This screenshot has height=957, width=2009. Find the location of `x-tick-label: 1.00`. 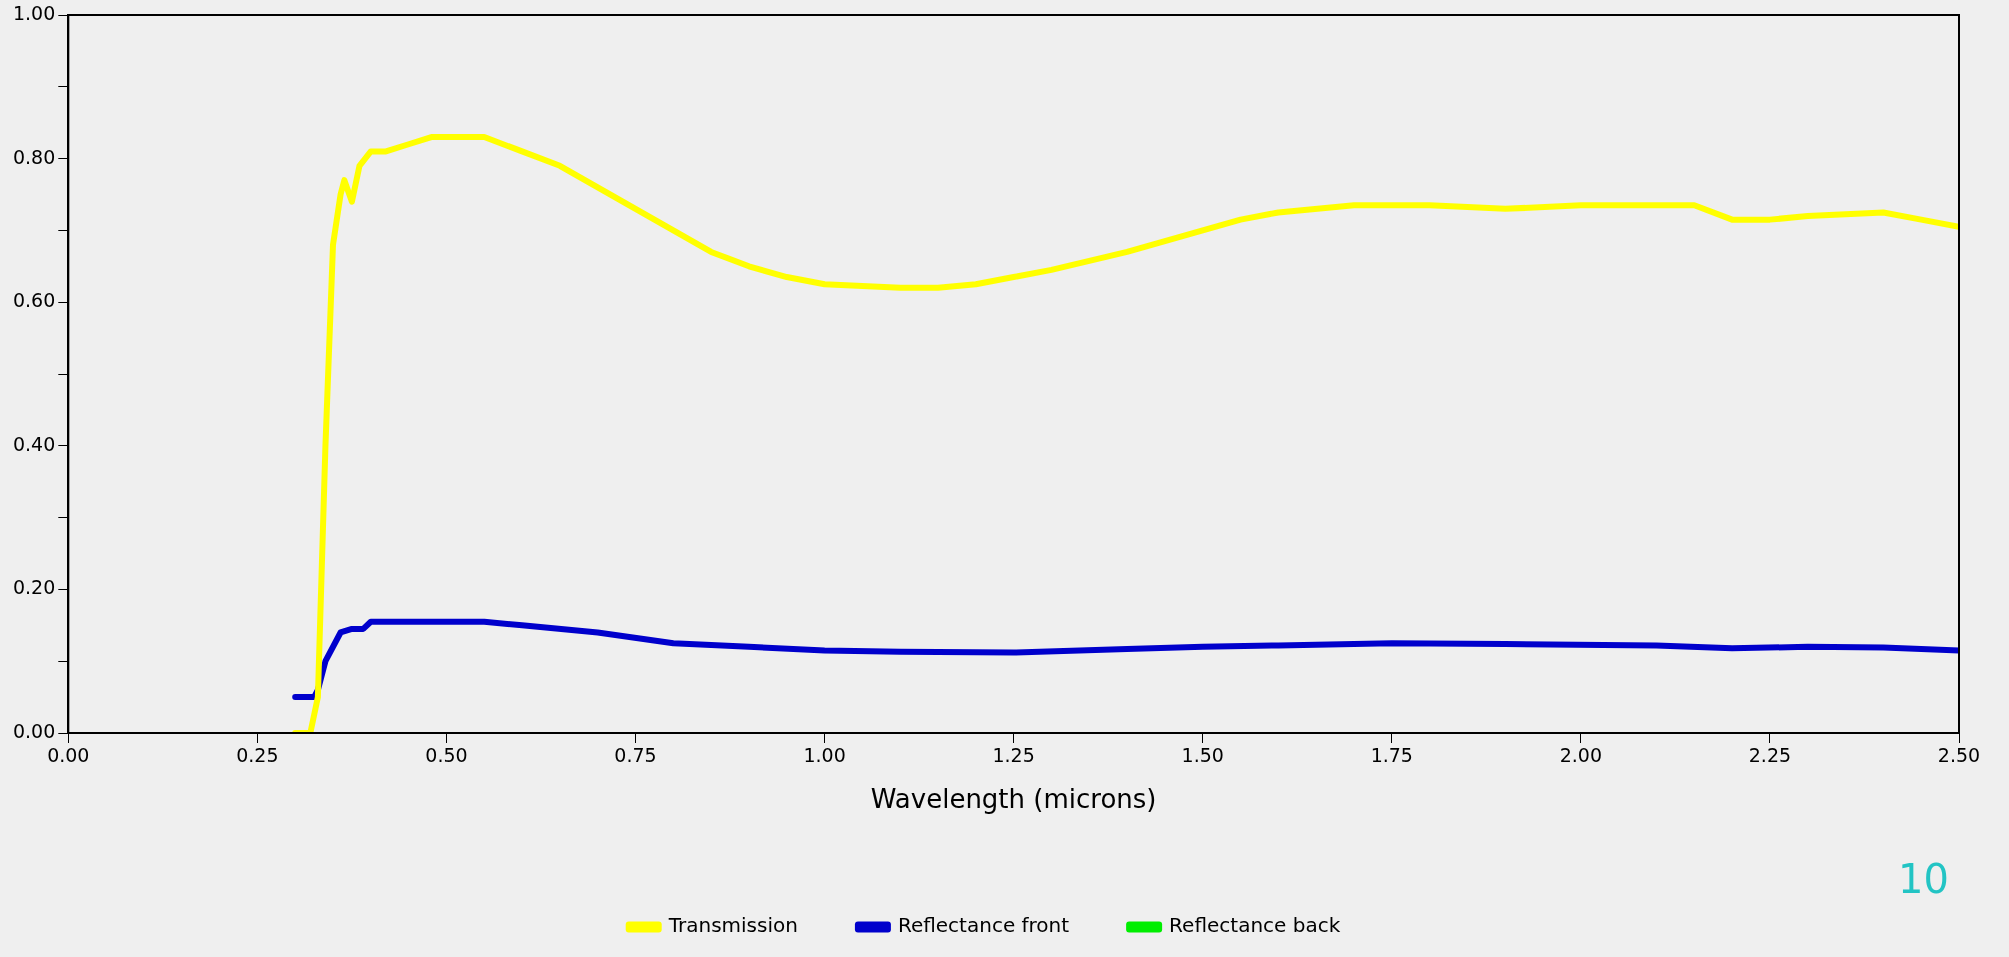

x-tick-label: 1.00 is located at coordinates (824, 755).